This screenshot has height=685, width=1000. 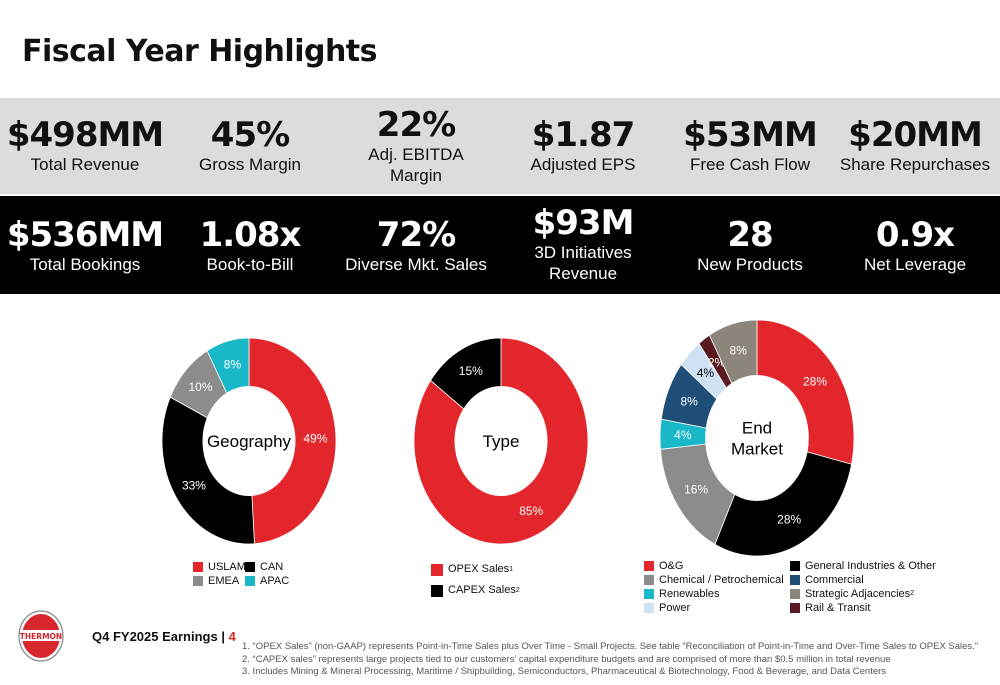 I want to click on logo-text: THERMON, so click(x=41, y=636).